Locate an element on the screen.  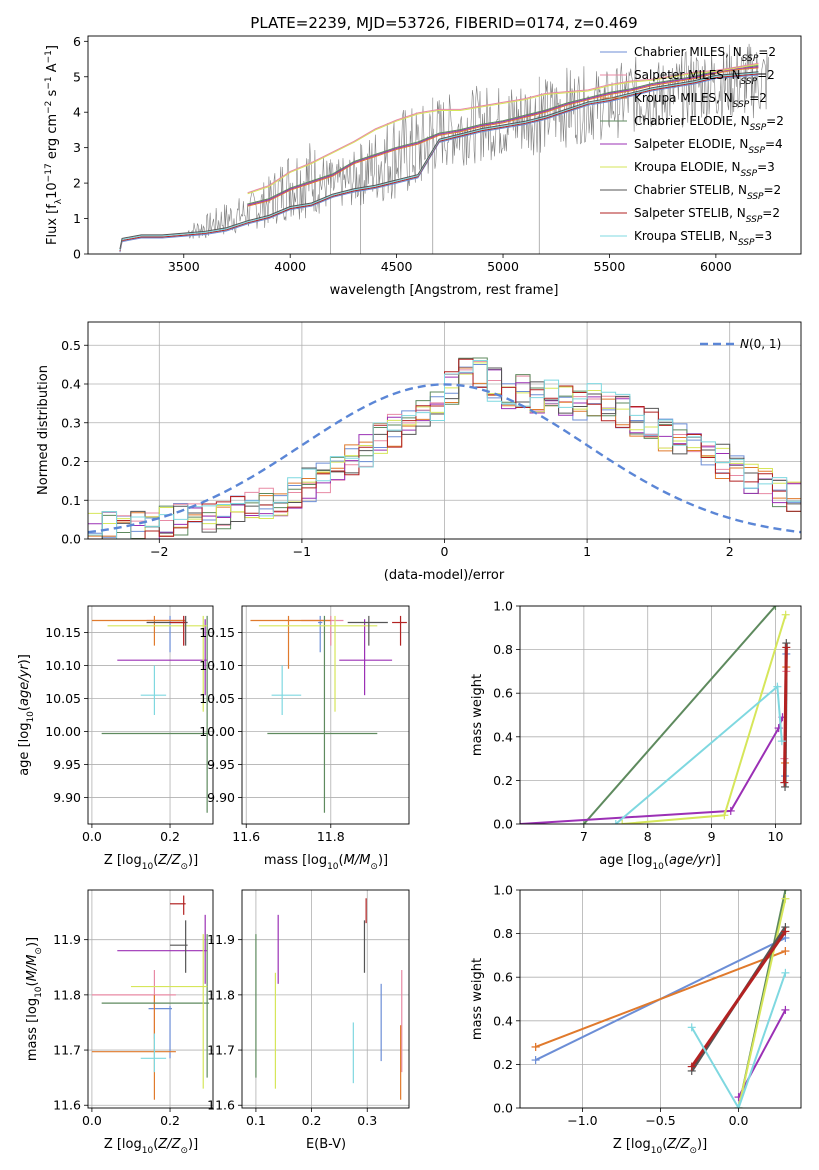
label-part: −1 is located at coordinates (49, 56).